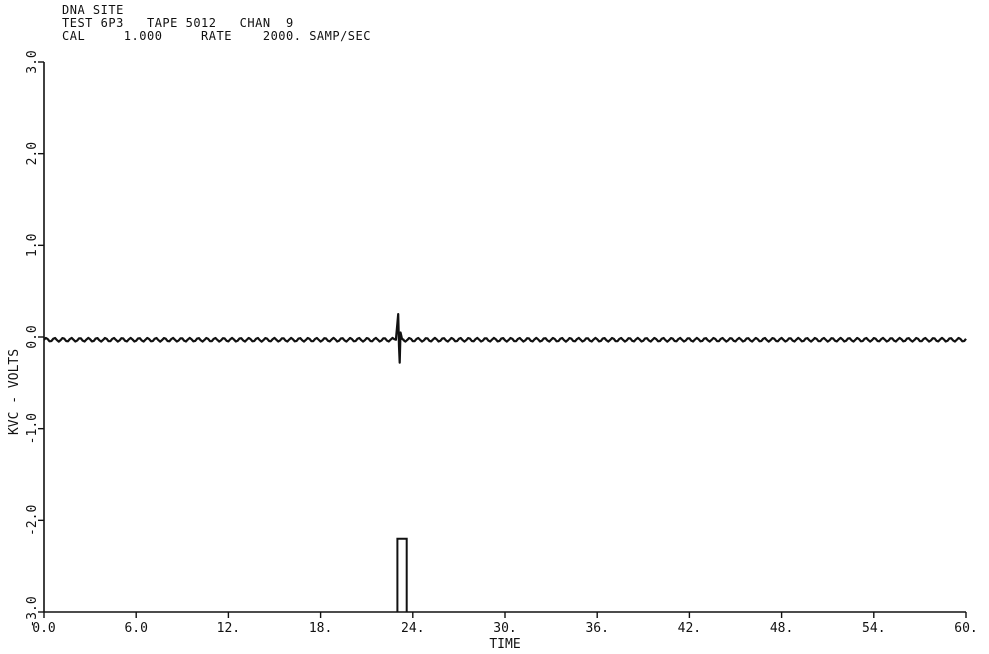  Describe the element at coordinates (504, 628) in the screenshot. I see `x-tick-label: 30.` at that location.